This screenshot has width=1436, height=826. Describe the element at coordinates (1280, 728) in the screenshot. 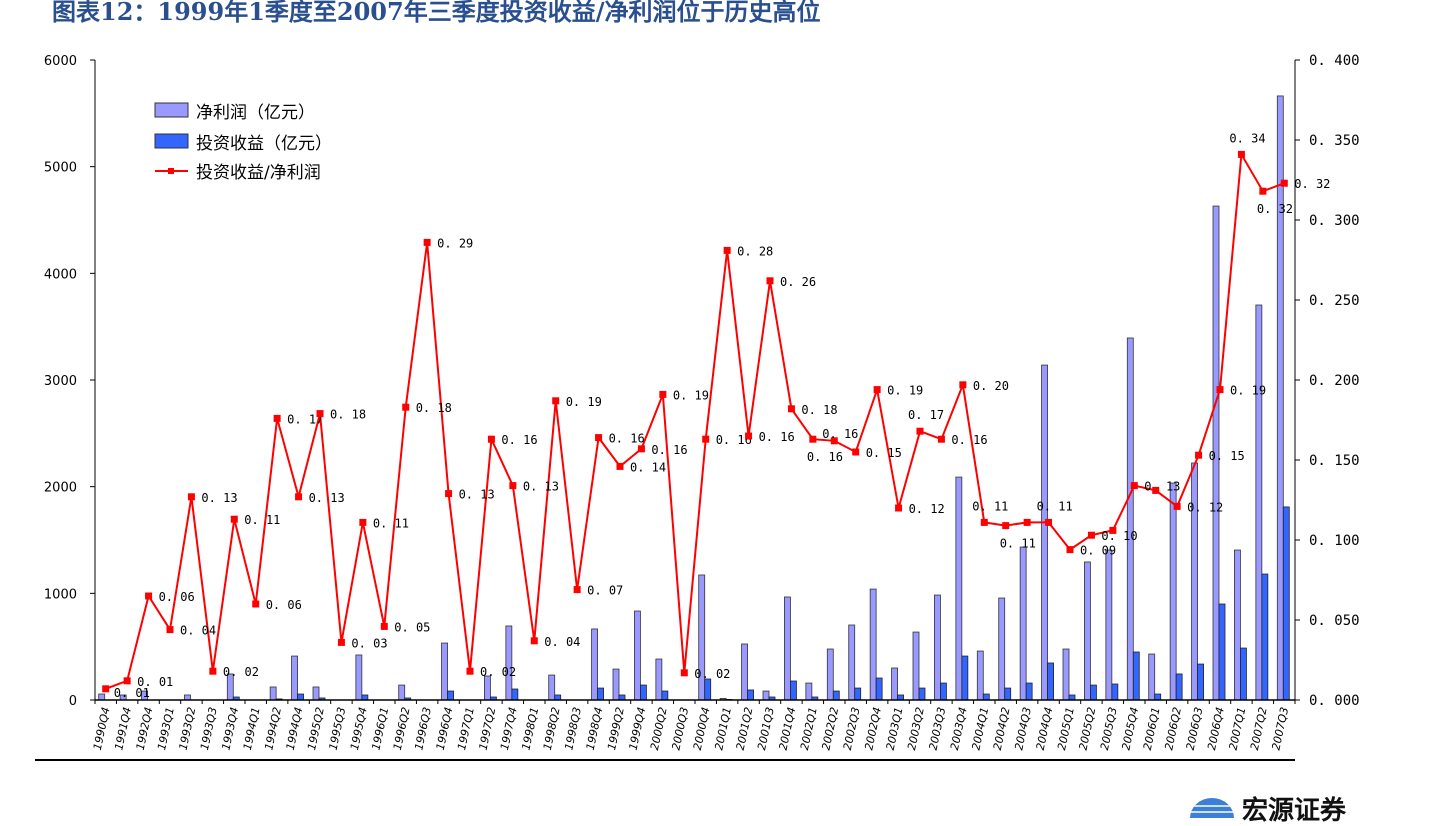

I see `x-tick-label: 2007Q3` at that location.